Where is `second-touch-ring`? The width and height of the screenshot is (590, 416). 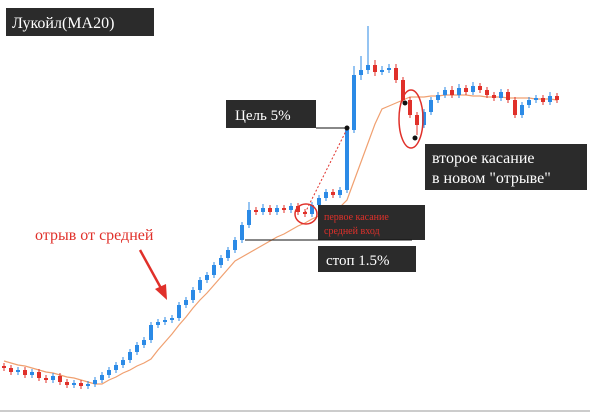 second-touch-ring is located at coordinates (411, 119).